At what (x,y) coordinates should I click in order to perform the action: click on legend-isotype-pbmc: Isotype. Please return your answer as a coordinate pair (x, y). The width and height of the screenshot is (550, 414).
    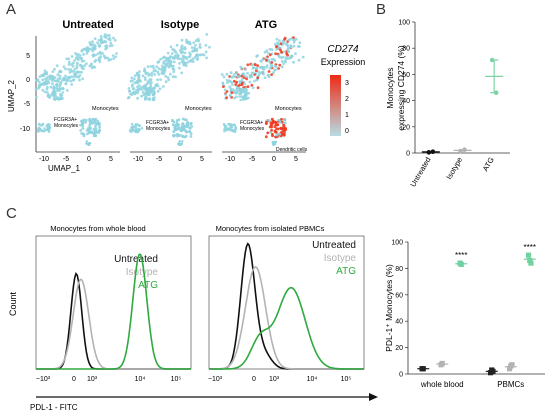
    Looking at the image, I should click on (340, 258).